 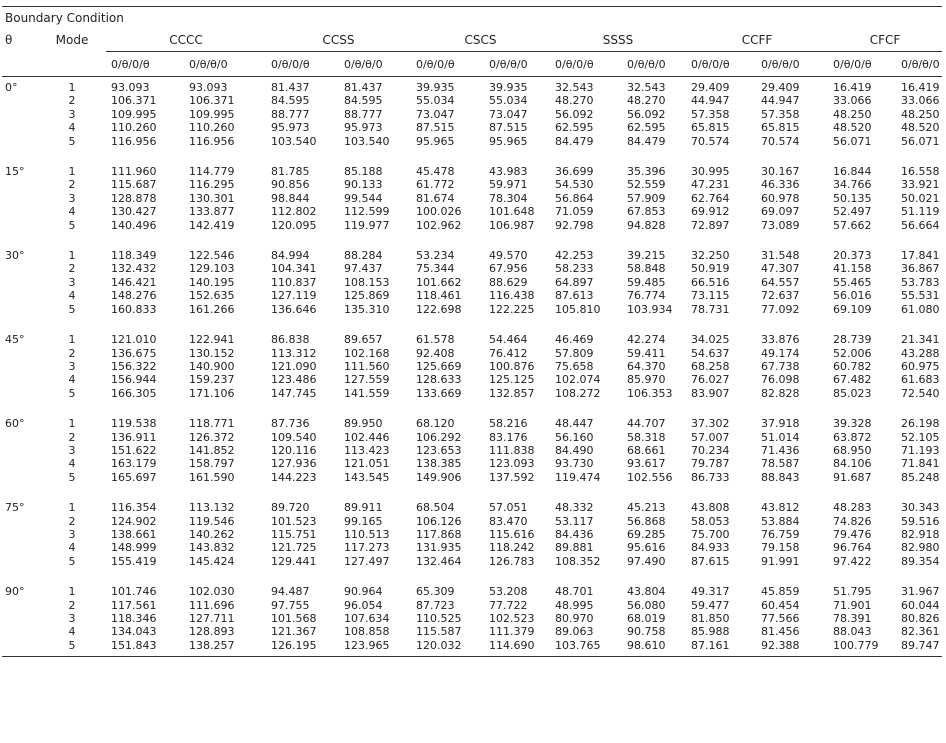 I want to click on value-cell: 127.711, so click(x=212, y=618).